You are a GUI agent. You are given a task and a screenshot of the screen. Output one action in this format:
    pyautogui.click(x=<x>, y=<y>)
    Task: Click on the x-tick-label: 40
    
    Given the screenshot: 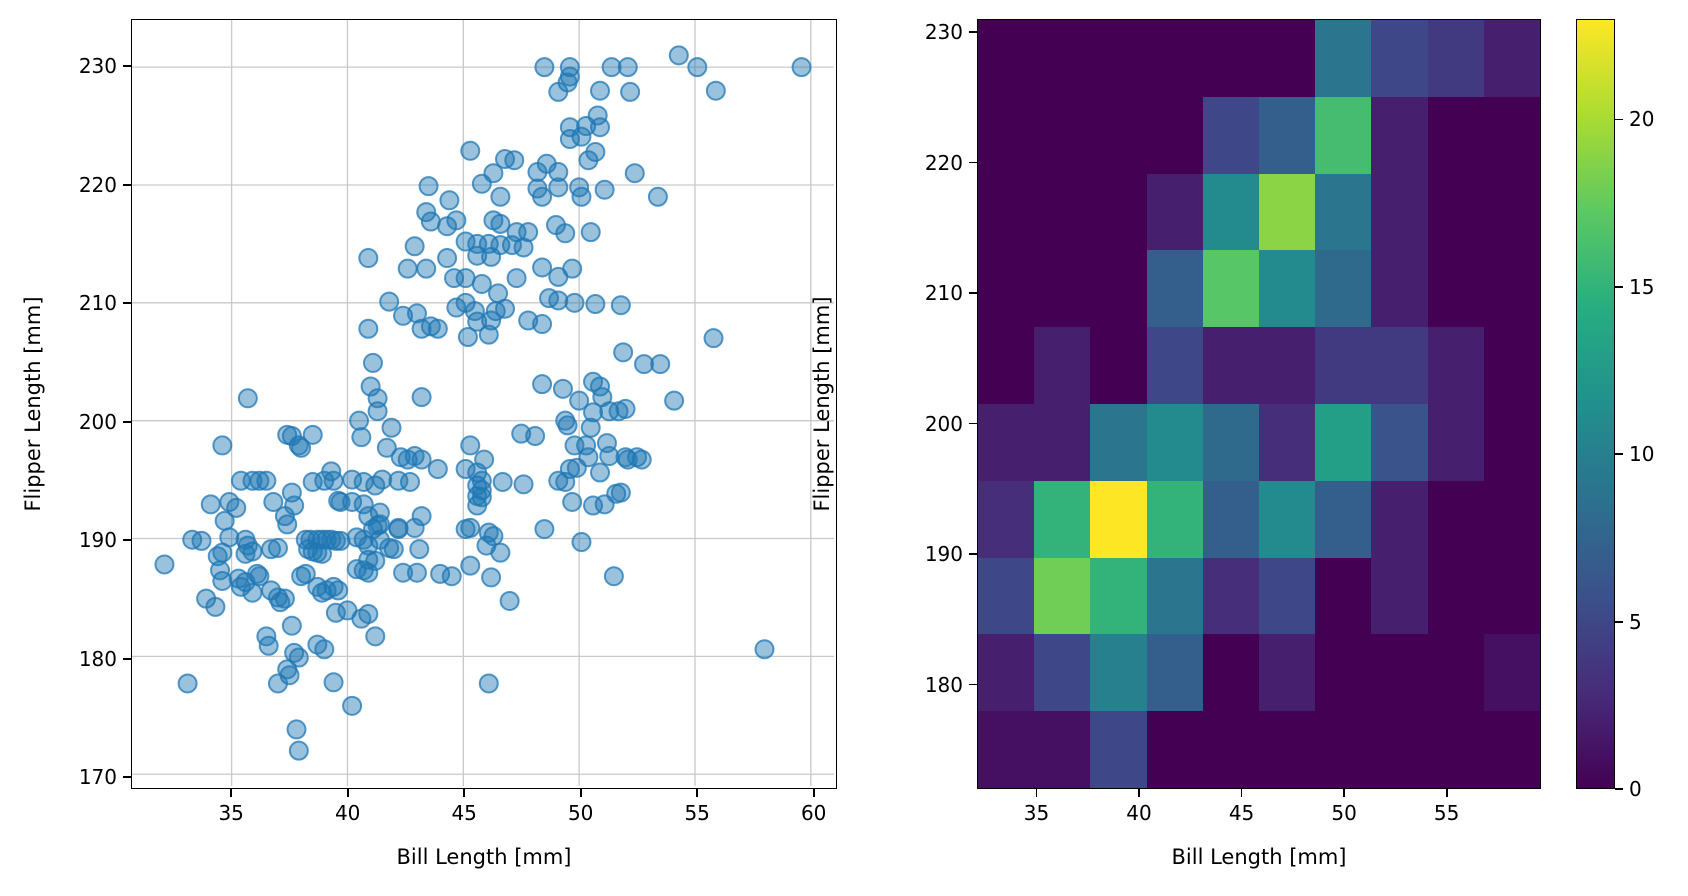 What is the action you would take?
    pyautogui.click(x=347, y=813)
    